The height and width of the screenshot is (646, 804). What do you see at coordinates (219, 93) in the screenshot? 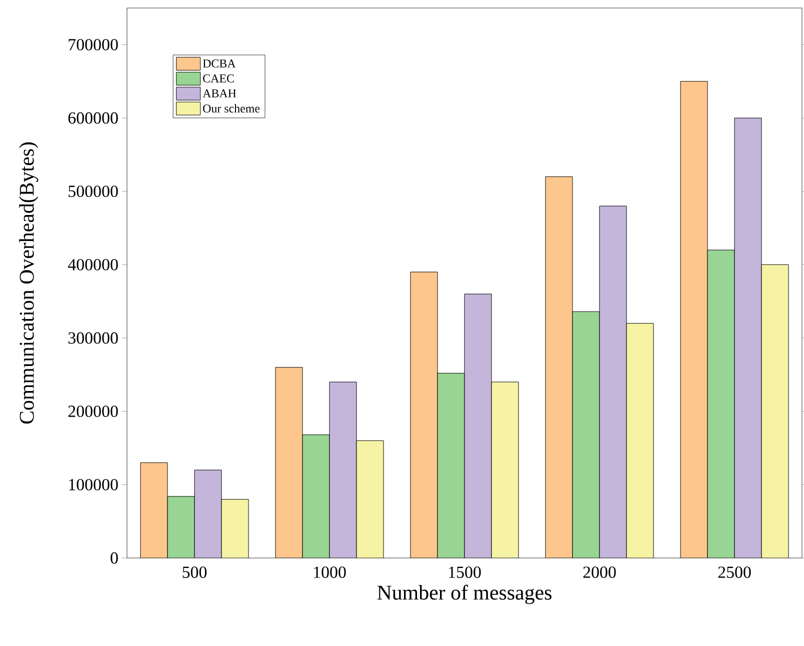
I see `legend-label: ABAH` at bounding box center [219, 93].